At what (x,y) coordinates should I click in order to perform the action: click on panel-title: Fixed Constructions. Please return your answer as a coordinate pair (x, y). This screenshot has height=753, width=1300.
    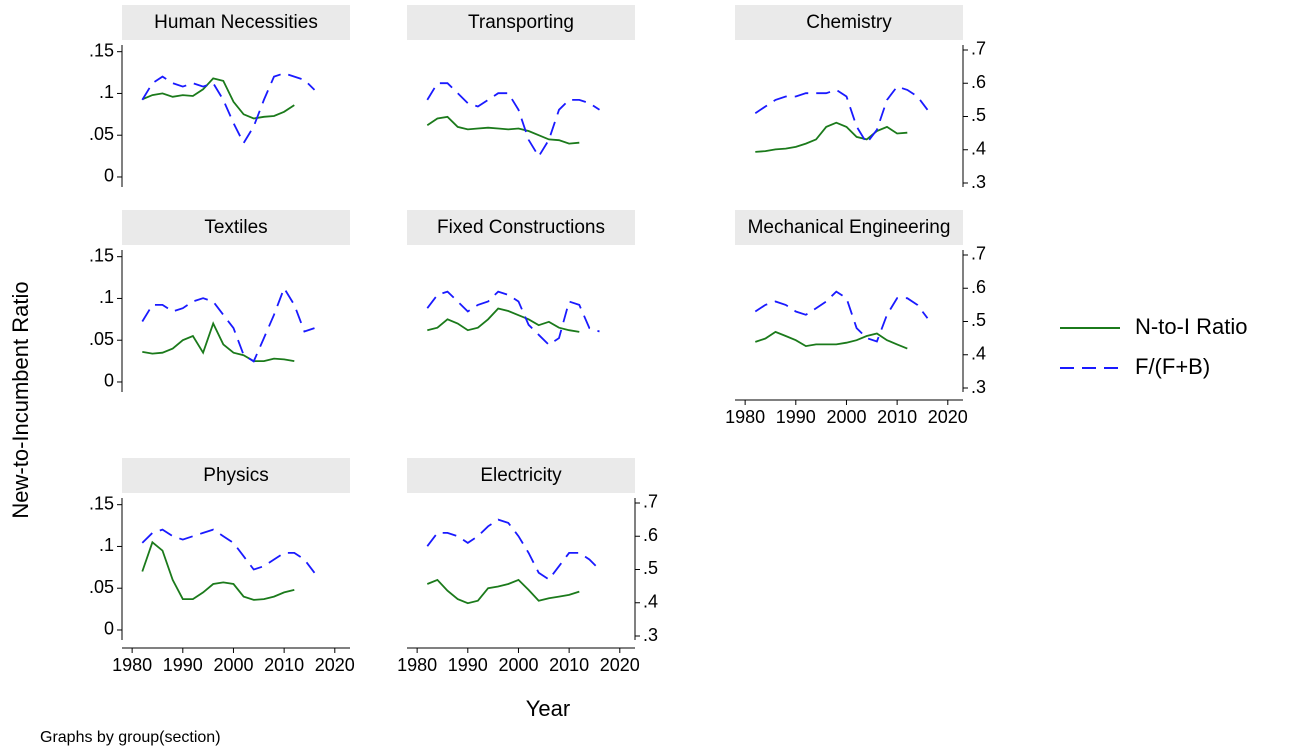
    Looking at the image, I should click on (521, 227).